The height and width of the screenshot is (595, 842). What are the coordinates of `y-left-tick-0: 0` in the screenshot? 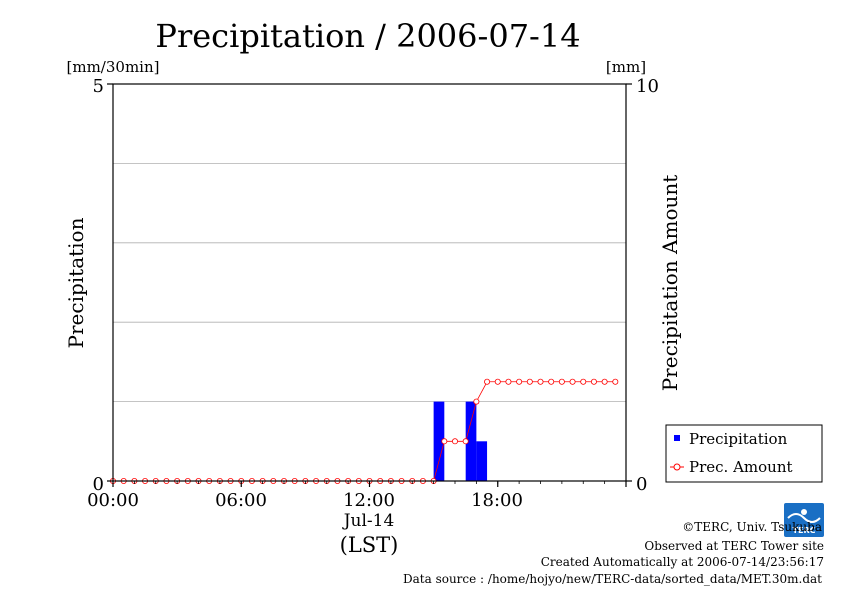 It's located at (98, 484).